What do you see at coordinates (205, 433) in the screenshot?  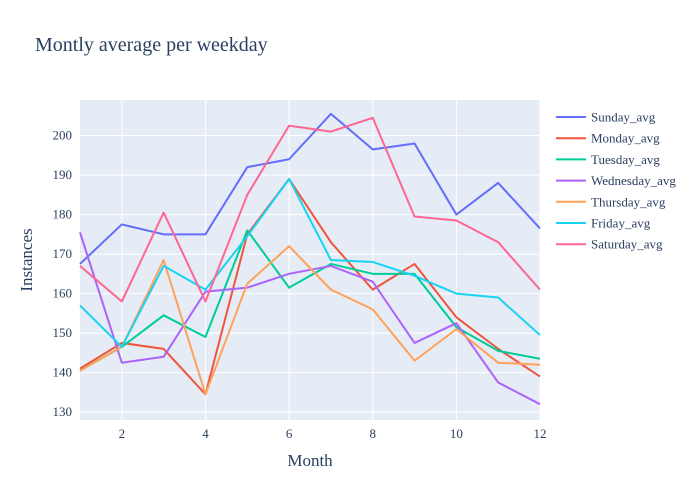 I see `x-tick-label: 4` at bounding box center [205, 433].